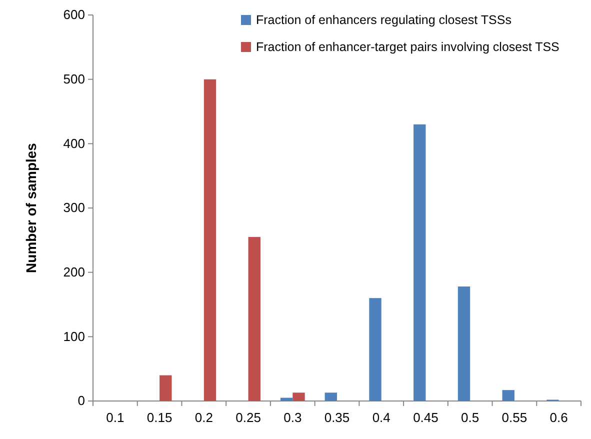  What do you see at coordinates (559, 418) in the screenshot?
I see `x-tick-label: 0.6` at bounding box center [559, 418].